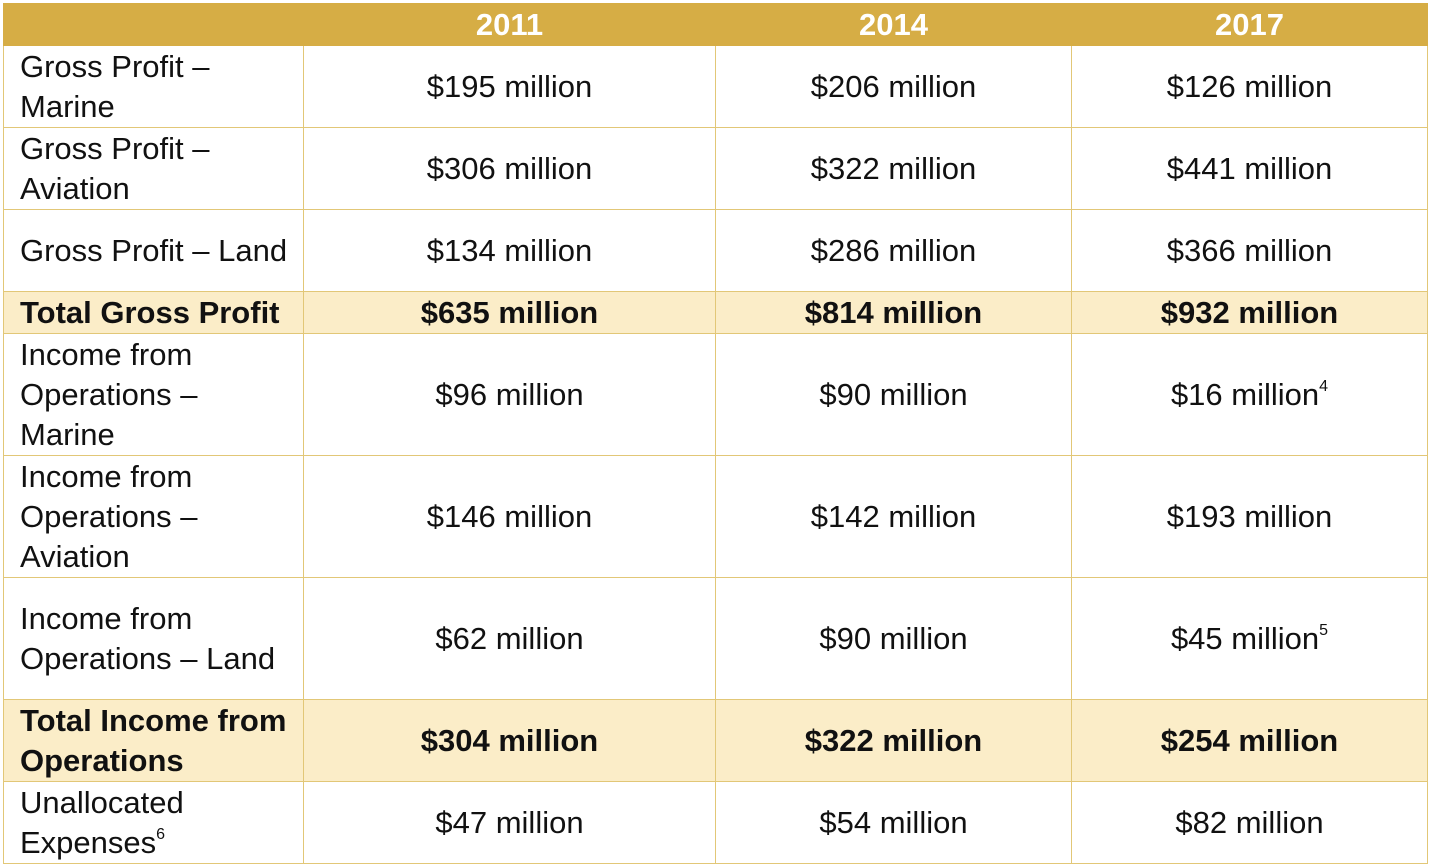 The image size is (1431, 868). What do you see at coordinates (153, 394) in the screenshot?
I see `row-label: Income from Operations – Marine` at bounding box center [153, 394].